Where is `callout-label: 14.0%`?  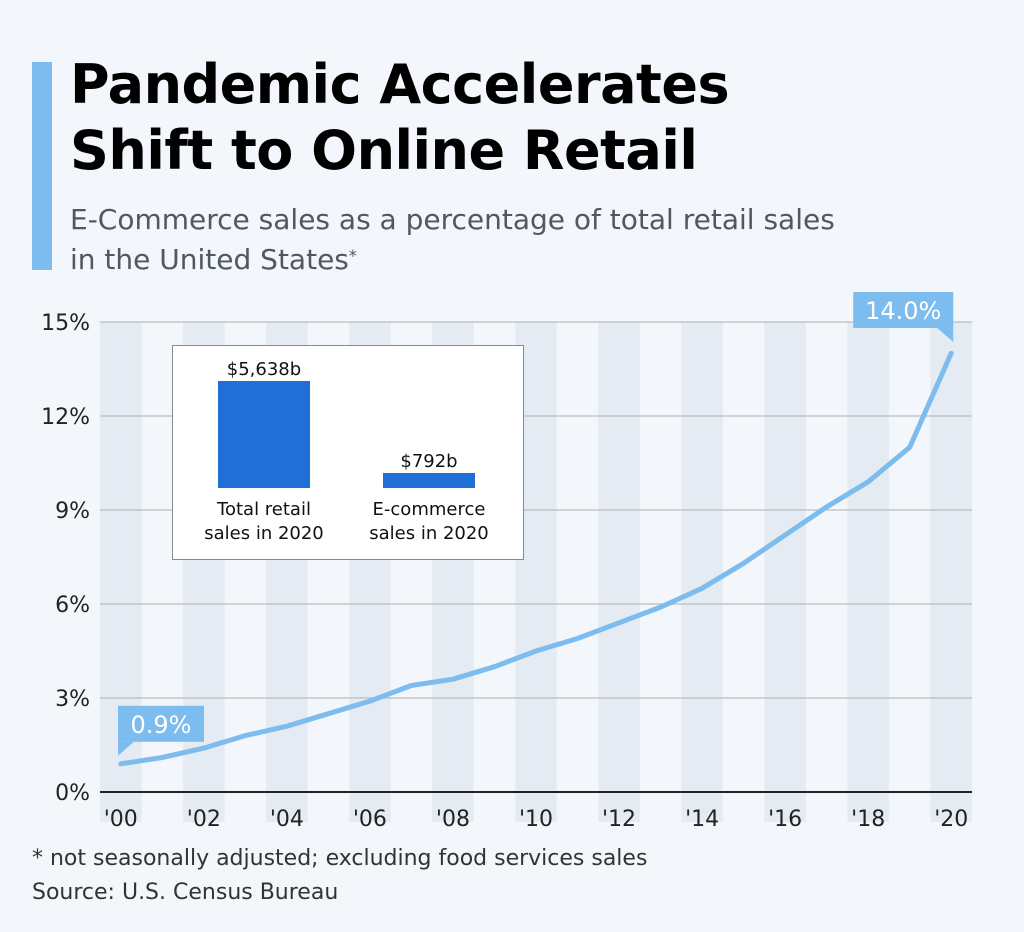
callout-label: 14.0% is located at coordinates (903, 311).